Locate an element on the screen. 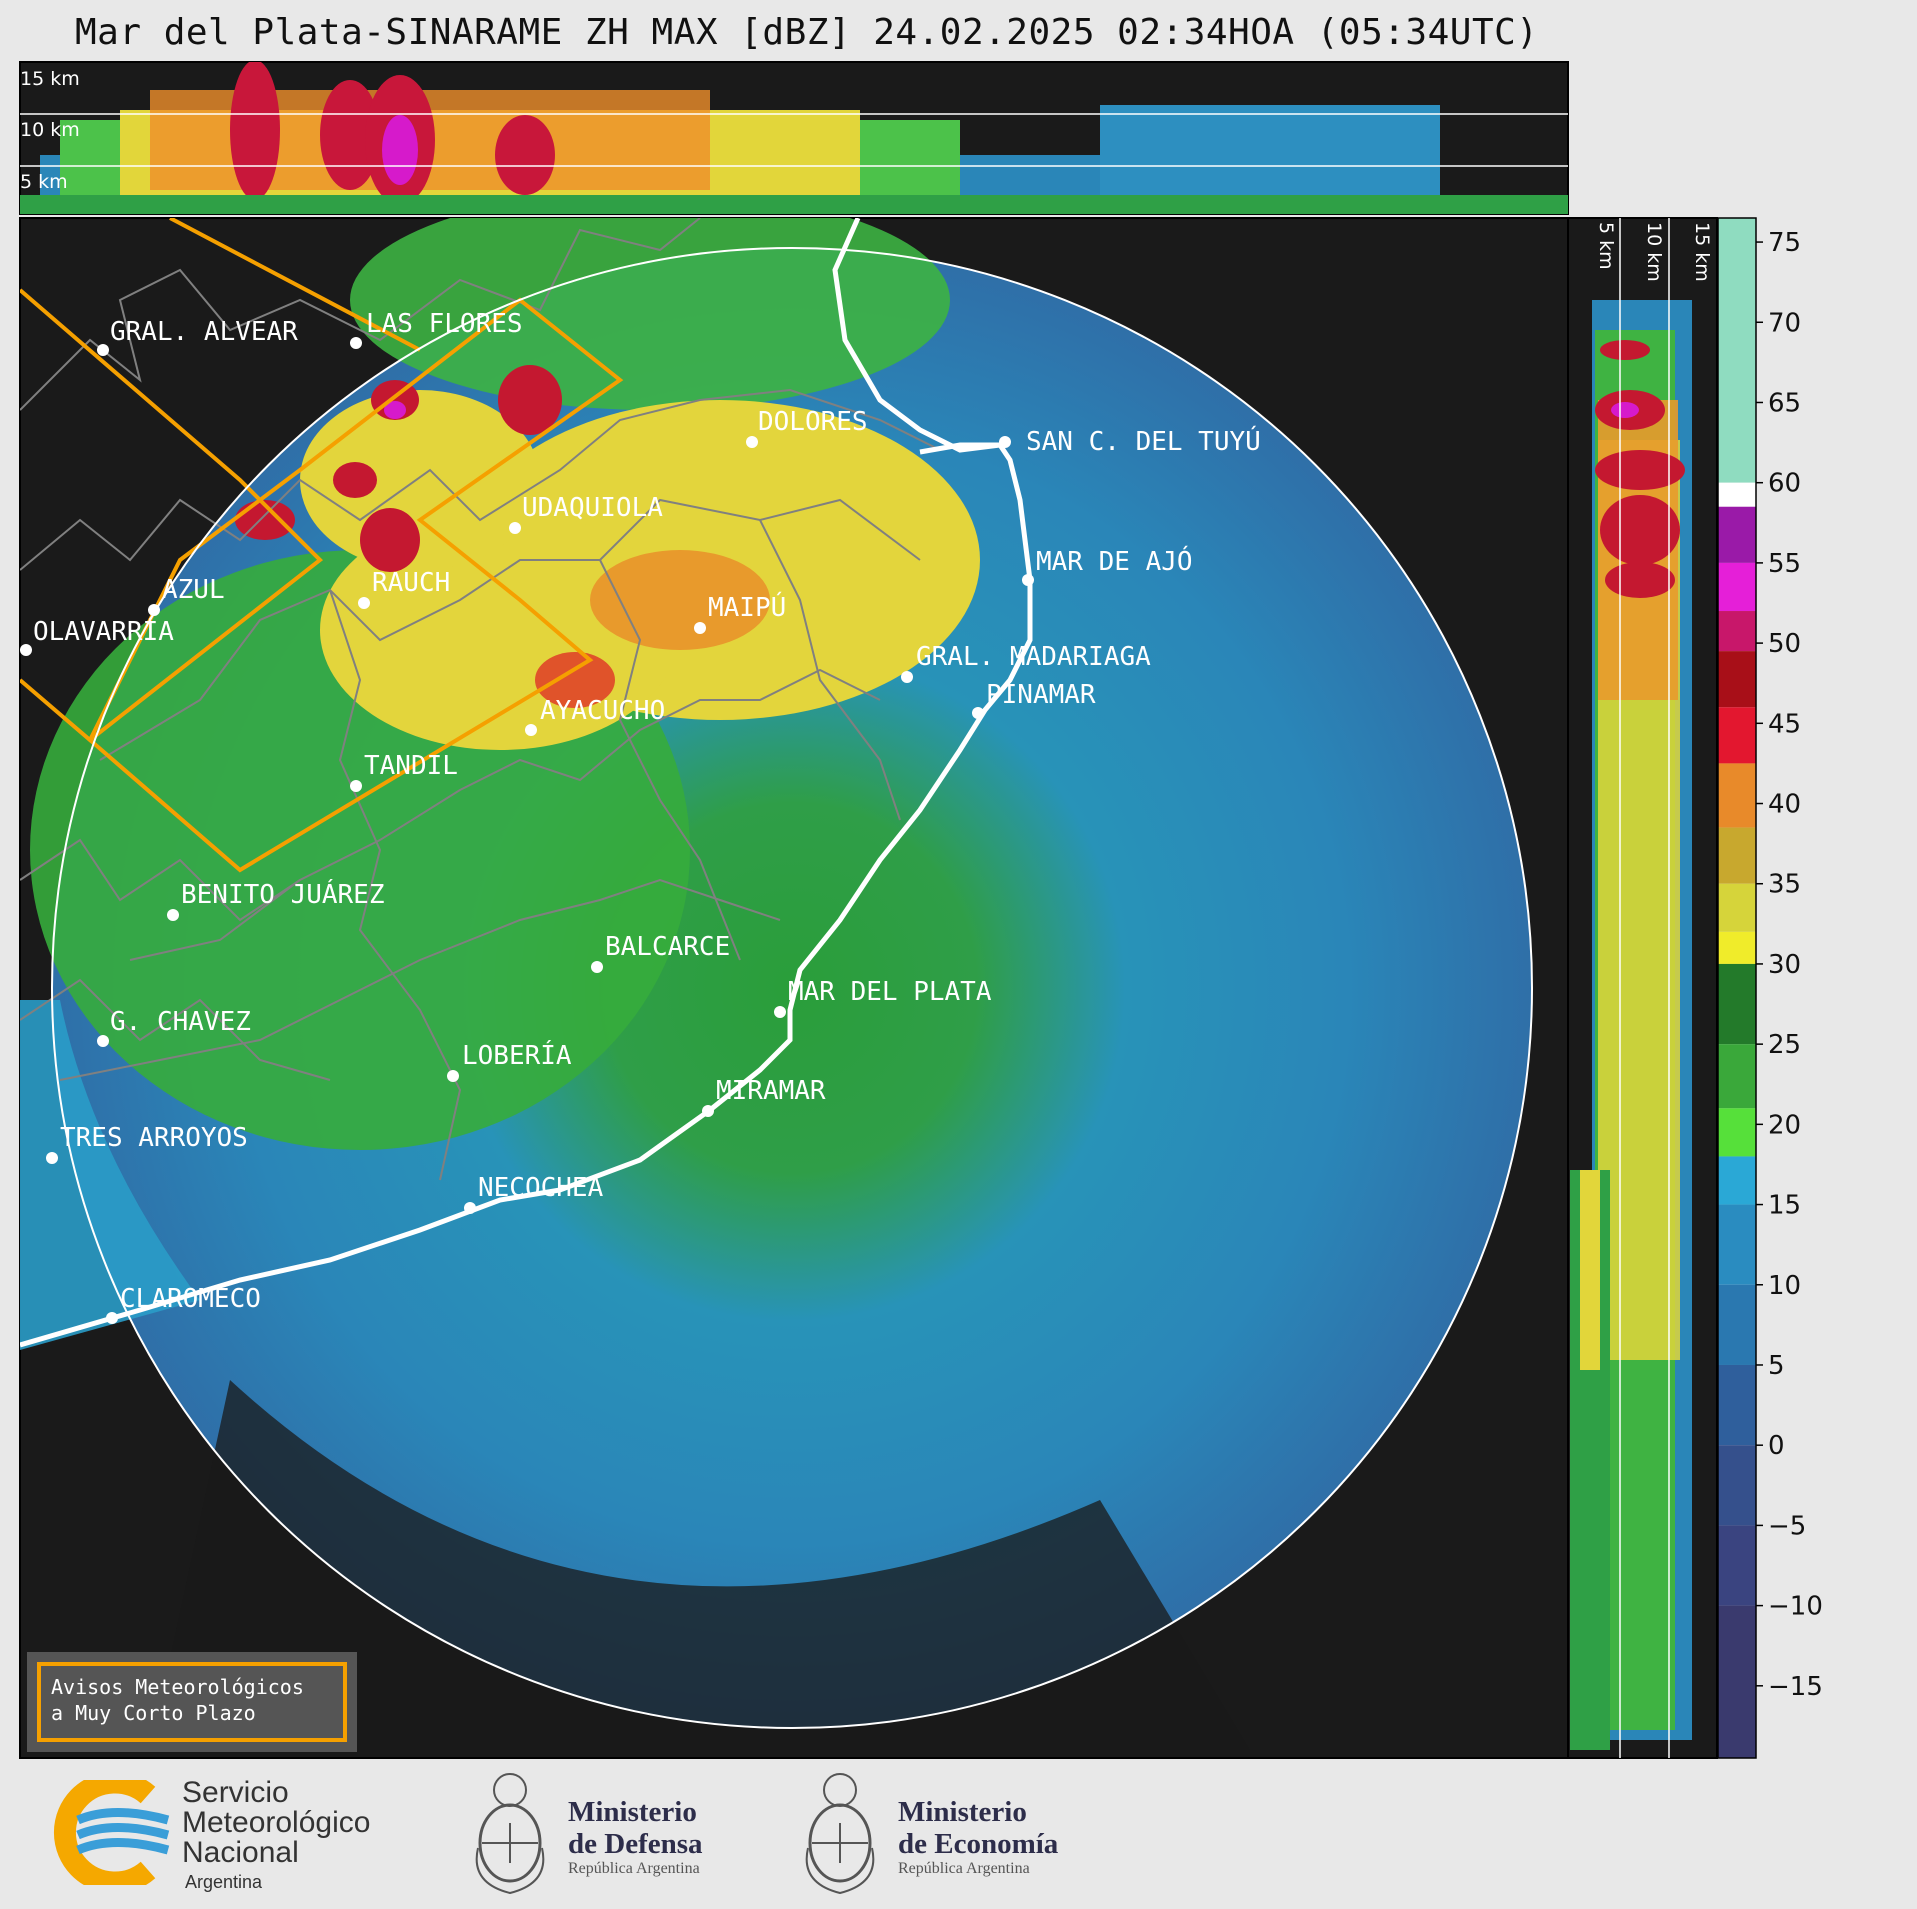 This screenshot has height=1909, width=1917. economia-line-2: de Economía is located at coordinates (978, 1844).